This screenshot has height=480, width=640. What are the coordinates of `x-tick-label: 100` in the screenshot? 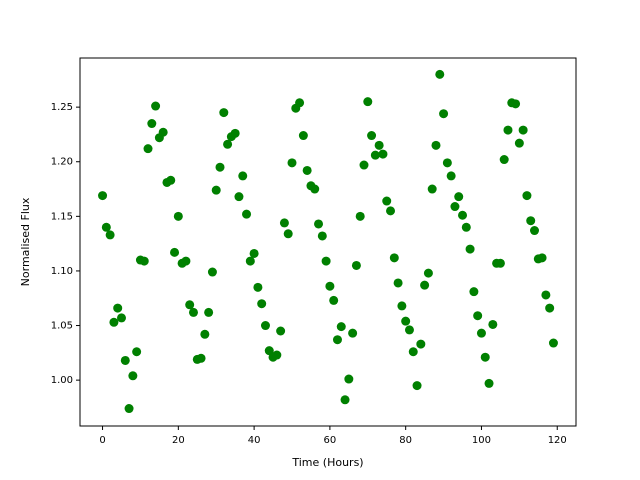 It's located at (481, 440).